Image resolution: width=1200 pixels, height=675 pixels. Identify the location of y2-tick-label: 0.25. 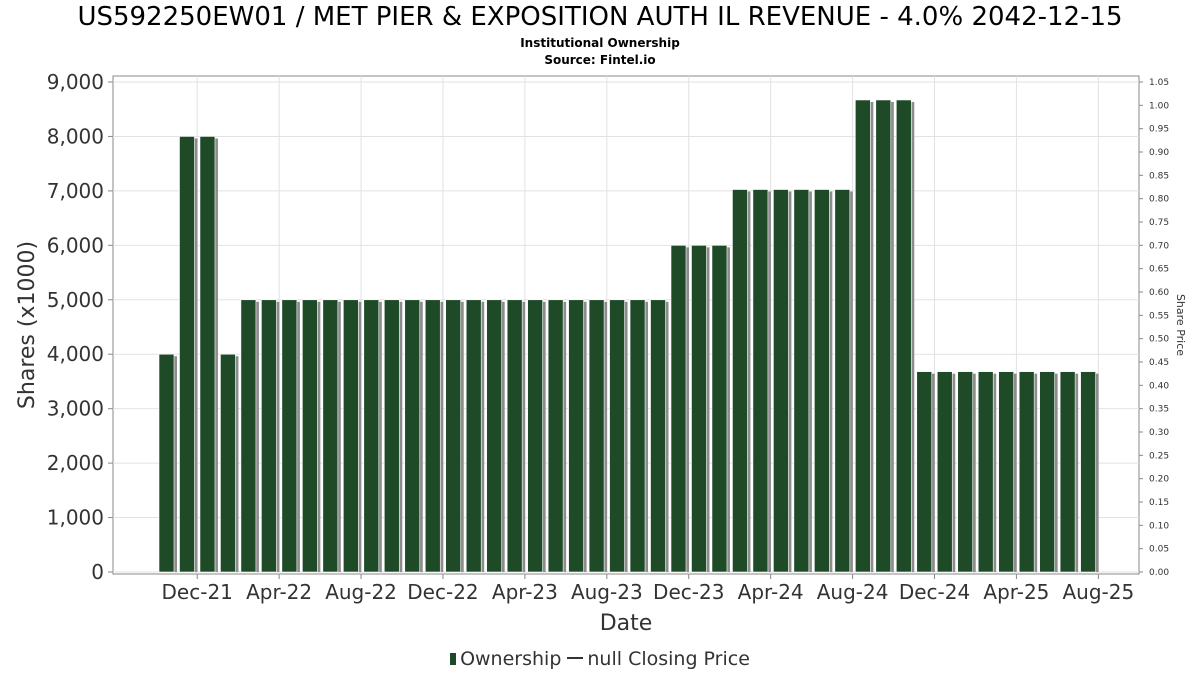
(1159, 456).